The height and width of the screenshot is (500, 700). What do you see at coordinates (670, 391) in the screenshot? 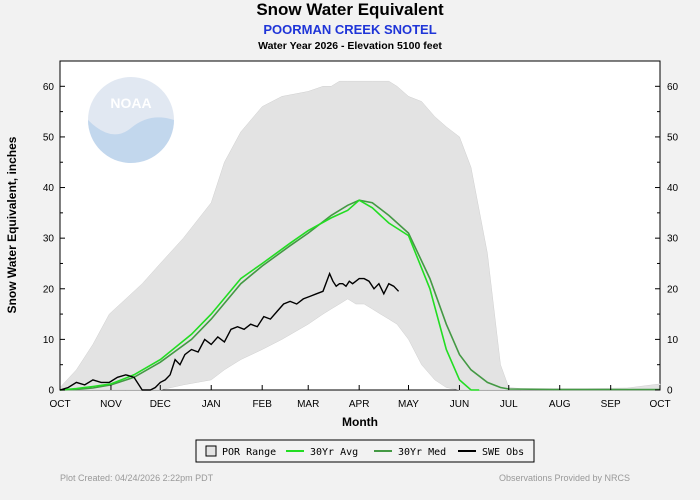
I see `y-tick-label-right: 0` at bounding box center [670, 391].